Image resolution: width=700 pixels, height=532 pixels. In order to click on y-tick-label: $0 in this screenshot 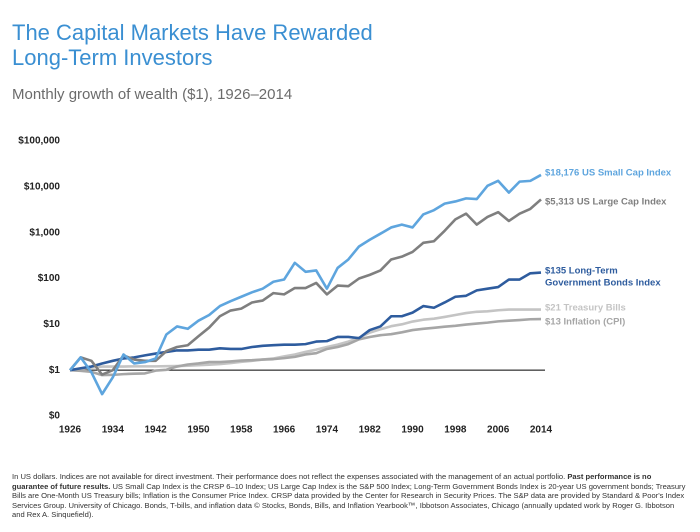, I will do `click(55, 416)`.